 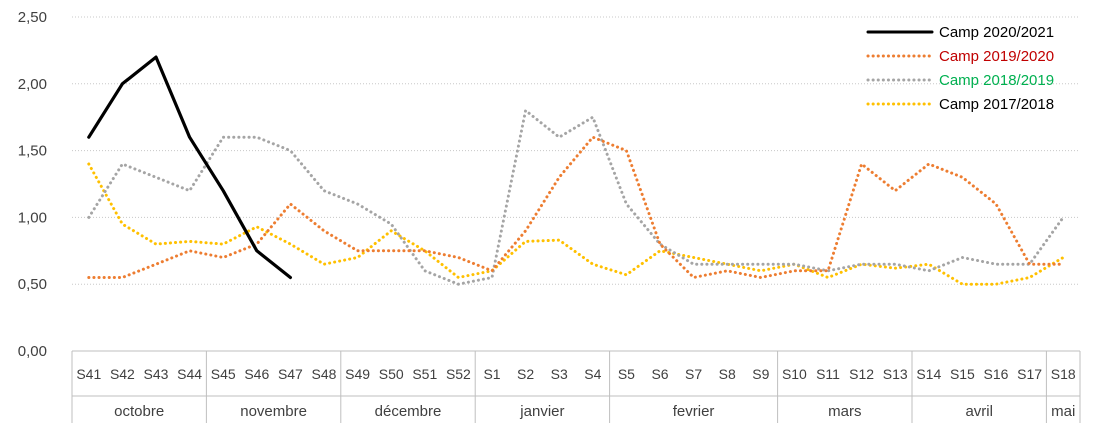 I want to click on x-tick-label: S45, so click(x=223, y=374).